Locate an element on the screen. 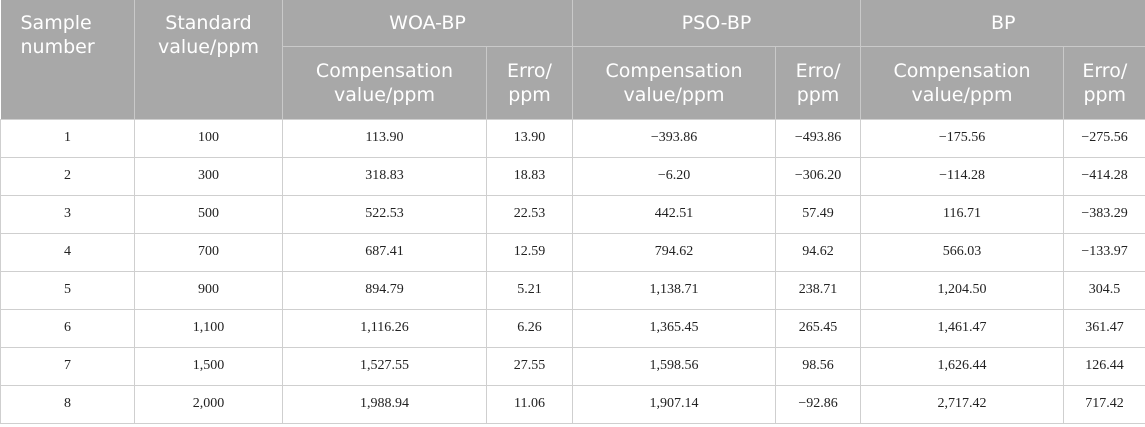 This screenshot has height=427, width=1145. cell-woa-error: 22.53 is located at coordinates (529, 214).